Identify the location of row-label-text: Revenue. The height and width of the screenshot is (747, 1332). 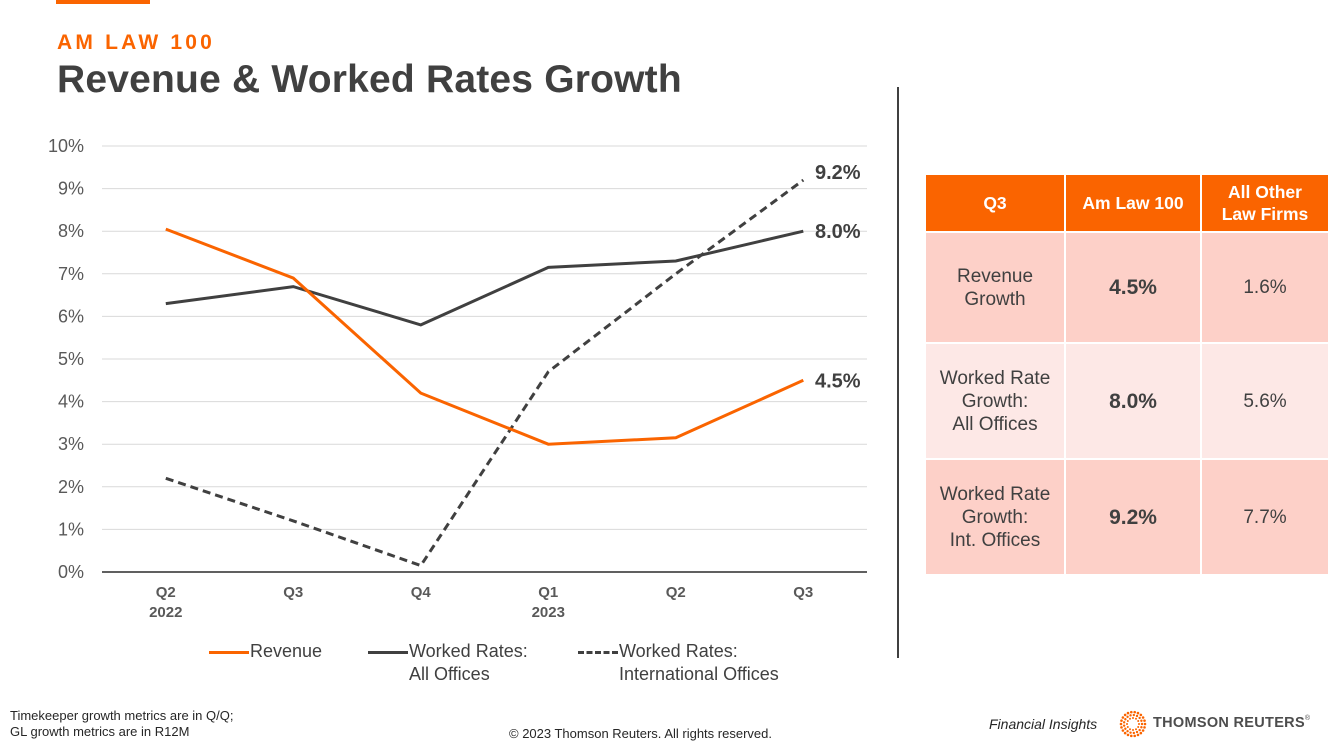
(995, 276).